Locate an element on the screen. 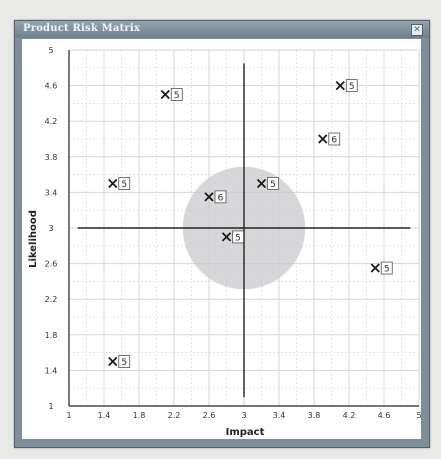 Image resolution: width=441 pixels, height=459 pixels. x-tick-label: 1 is located at coordinates (68, 415).